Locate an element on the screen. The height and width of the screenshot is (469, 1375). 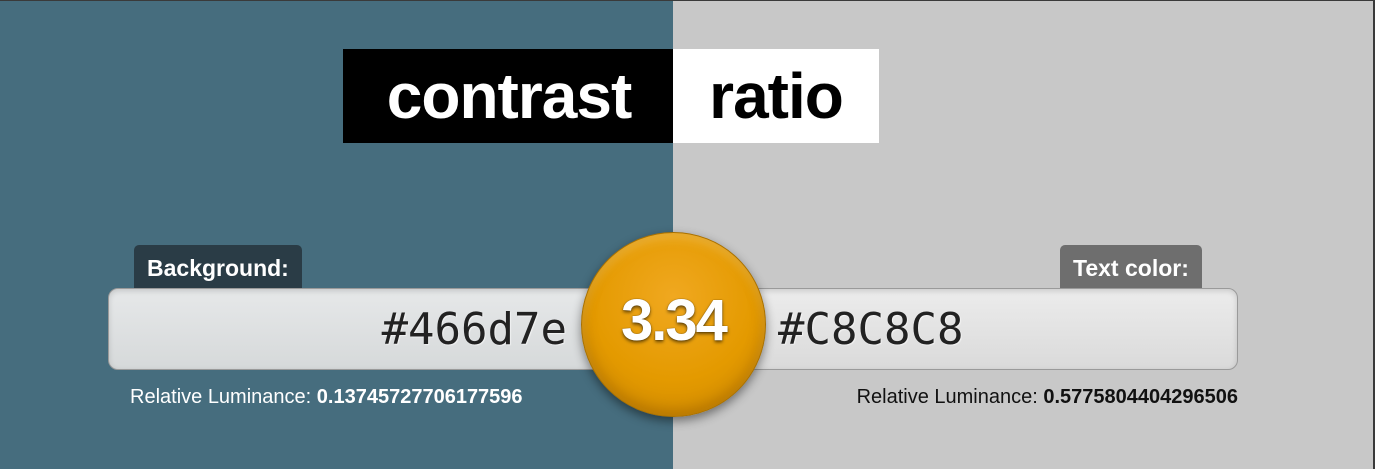
background-luminance-value: 0.13745727706177596 is located at coordinates (419, 397).